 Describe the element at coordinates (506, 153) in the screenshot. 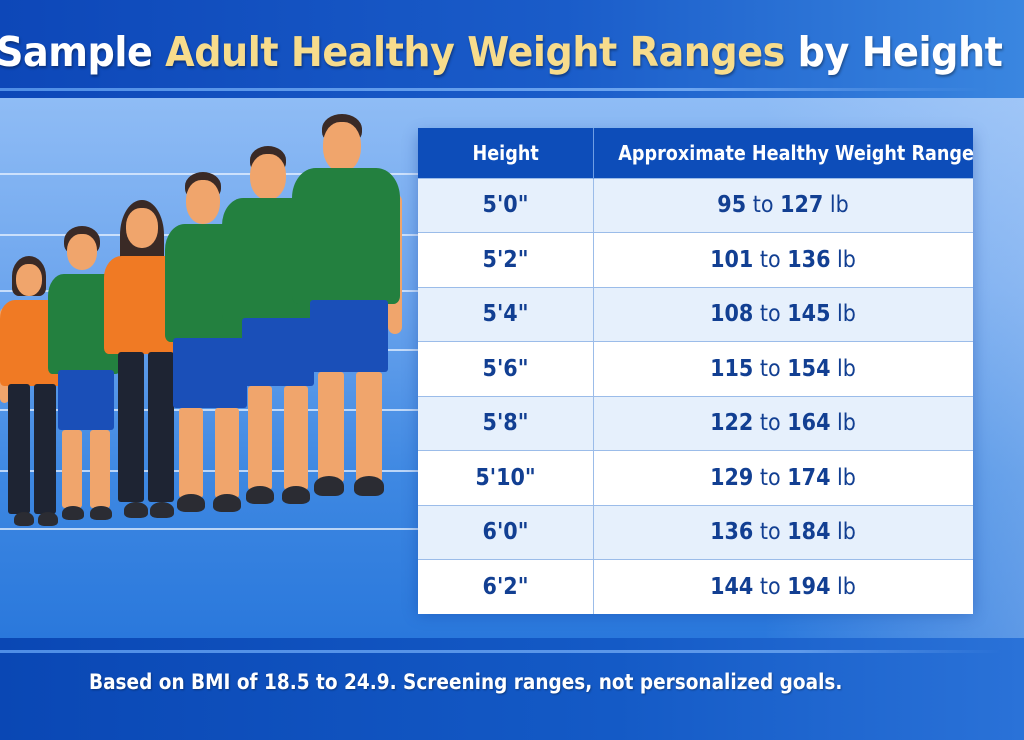

I see `column-header-height: Height` at that location.